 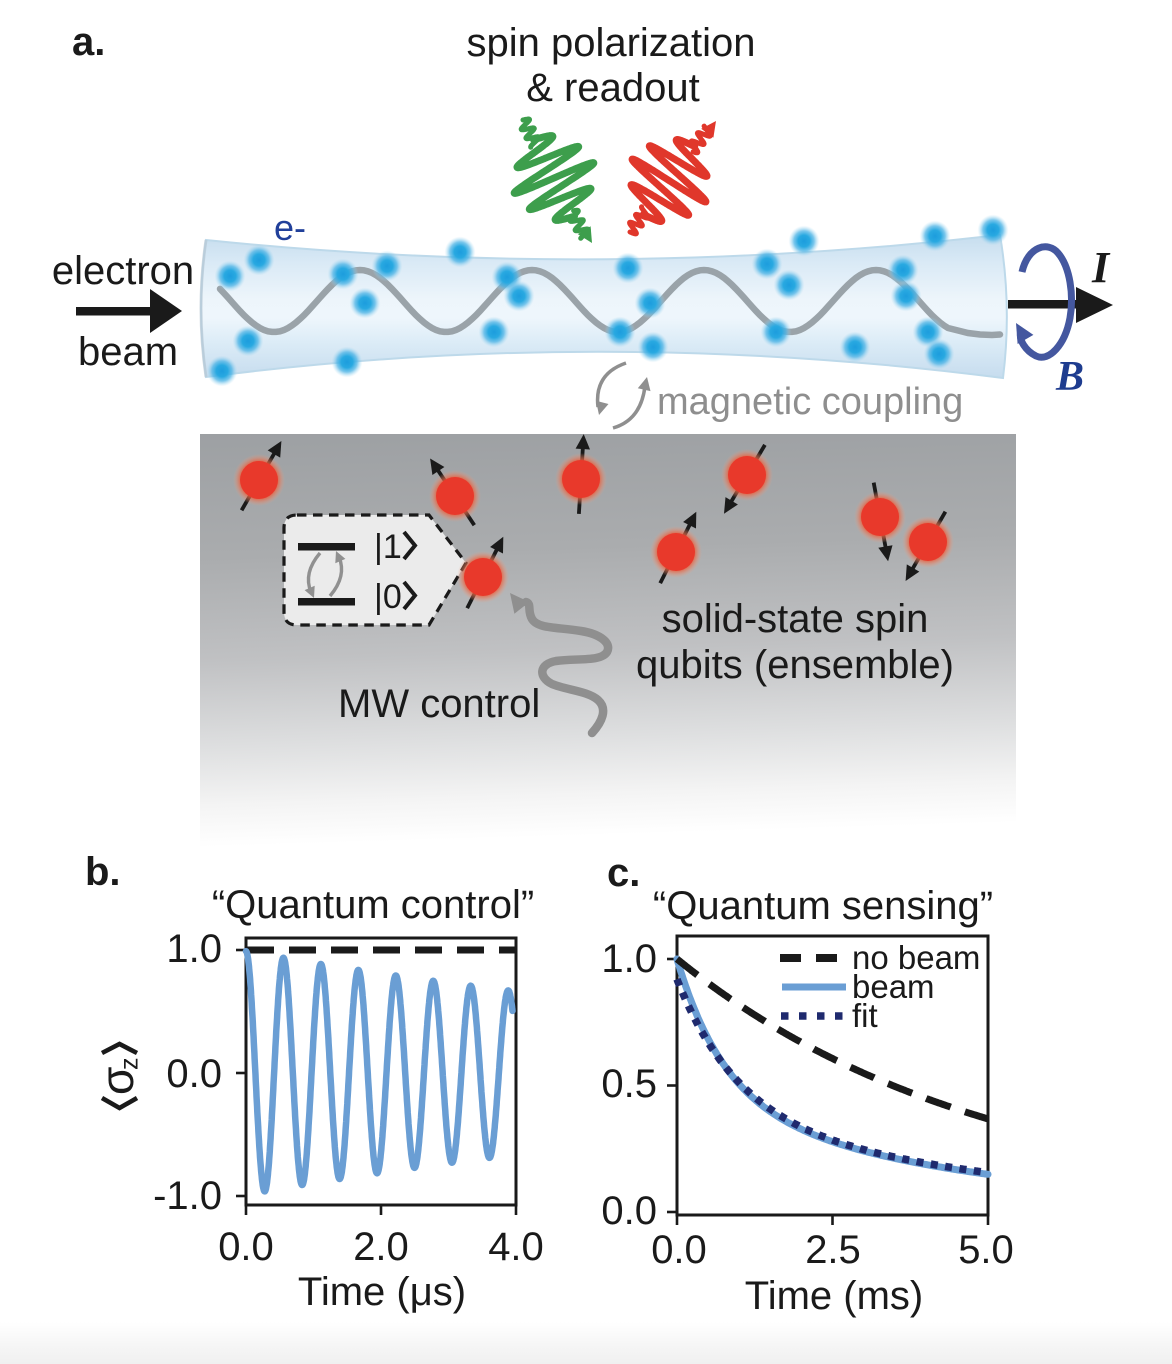 I want to click on svg-text: magnetic coupling, so click(x=810, y=402).